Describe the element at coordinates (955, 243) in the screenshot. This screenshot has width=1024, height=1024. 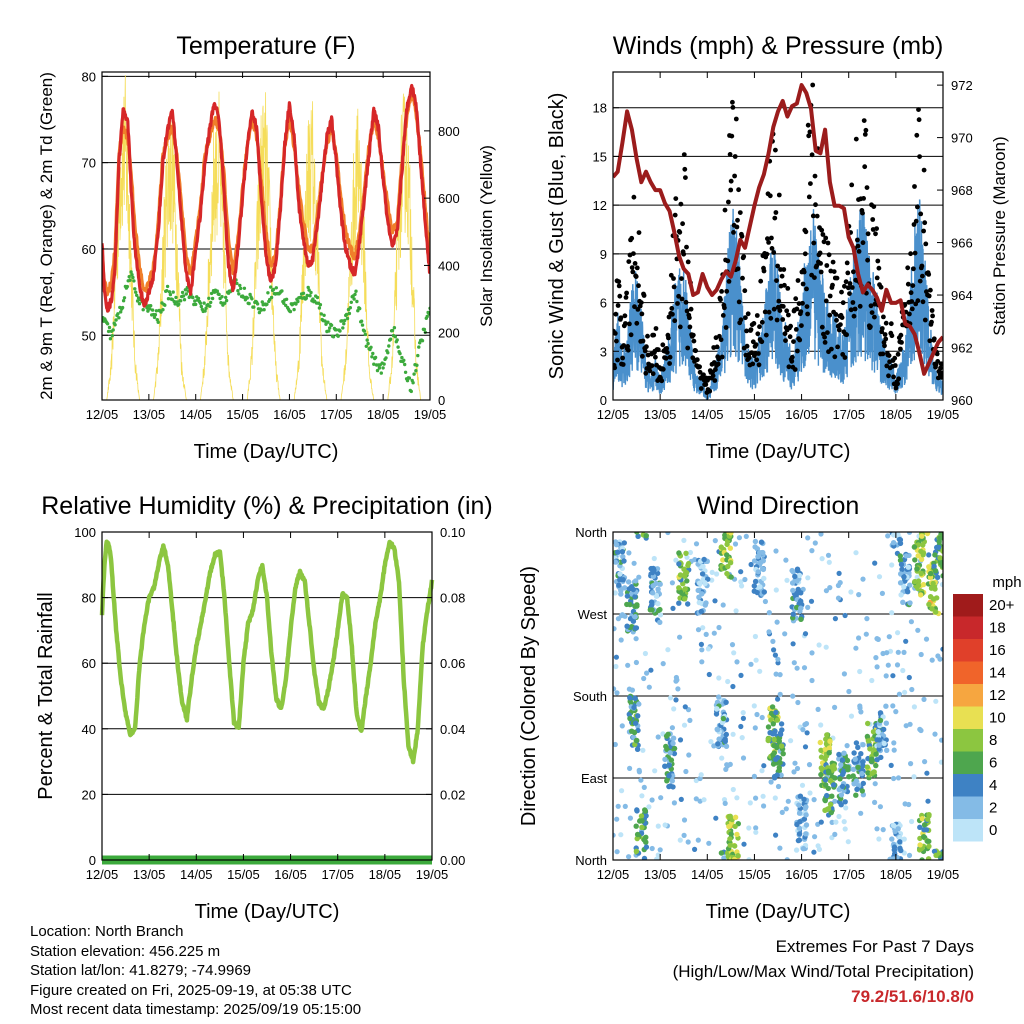
I see `y-axis-right: 960 962 964 966 968 970 972` at that location.